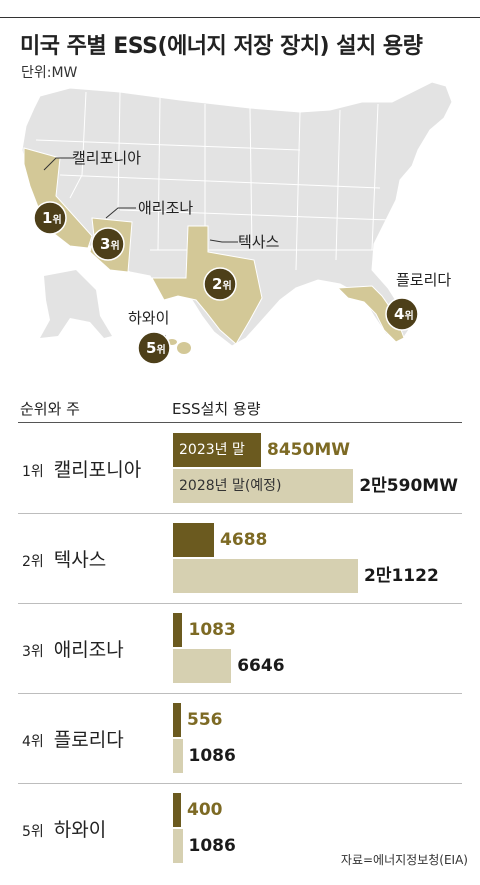 The image size is (480, 885). Describe the element at coordinates (80, 830) in the screenshot. I see `state-name: 하와이` at that location.